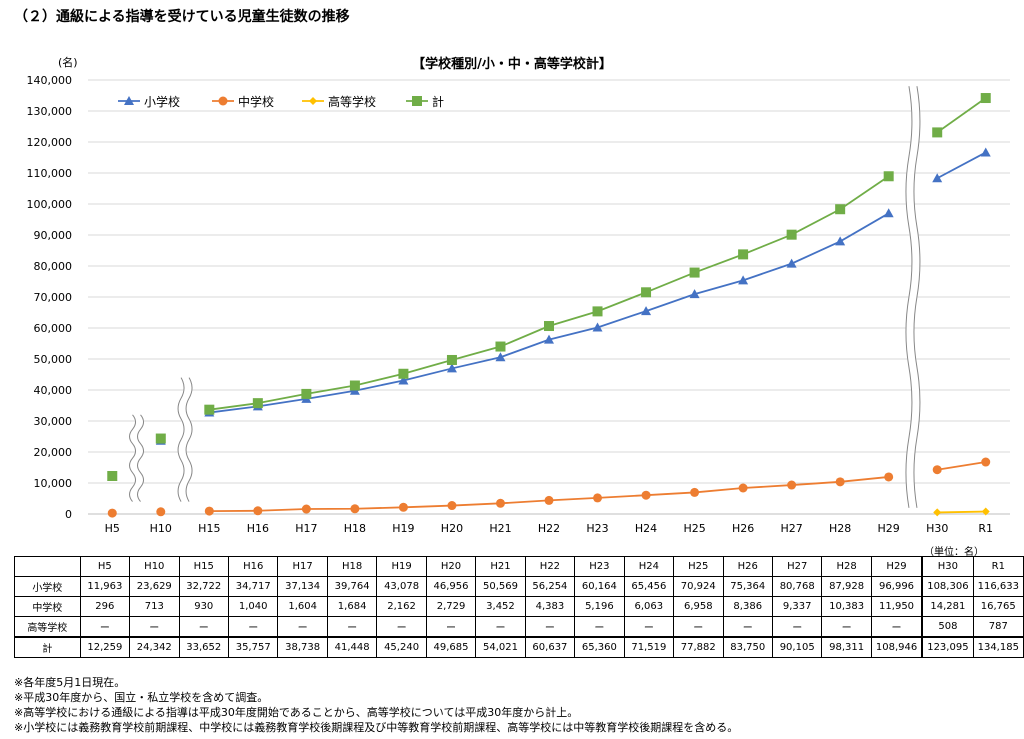 This screenshot has width=1024, height=739. What do you see at coordinates (840, 528) in the screenshot?
I see `x-tick-label: H28` at bounding box center [840, 528].